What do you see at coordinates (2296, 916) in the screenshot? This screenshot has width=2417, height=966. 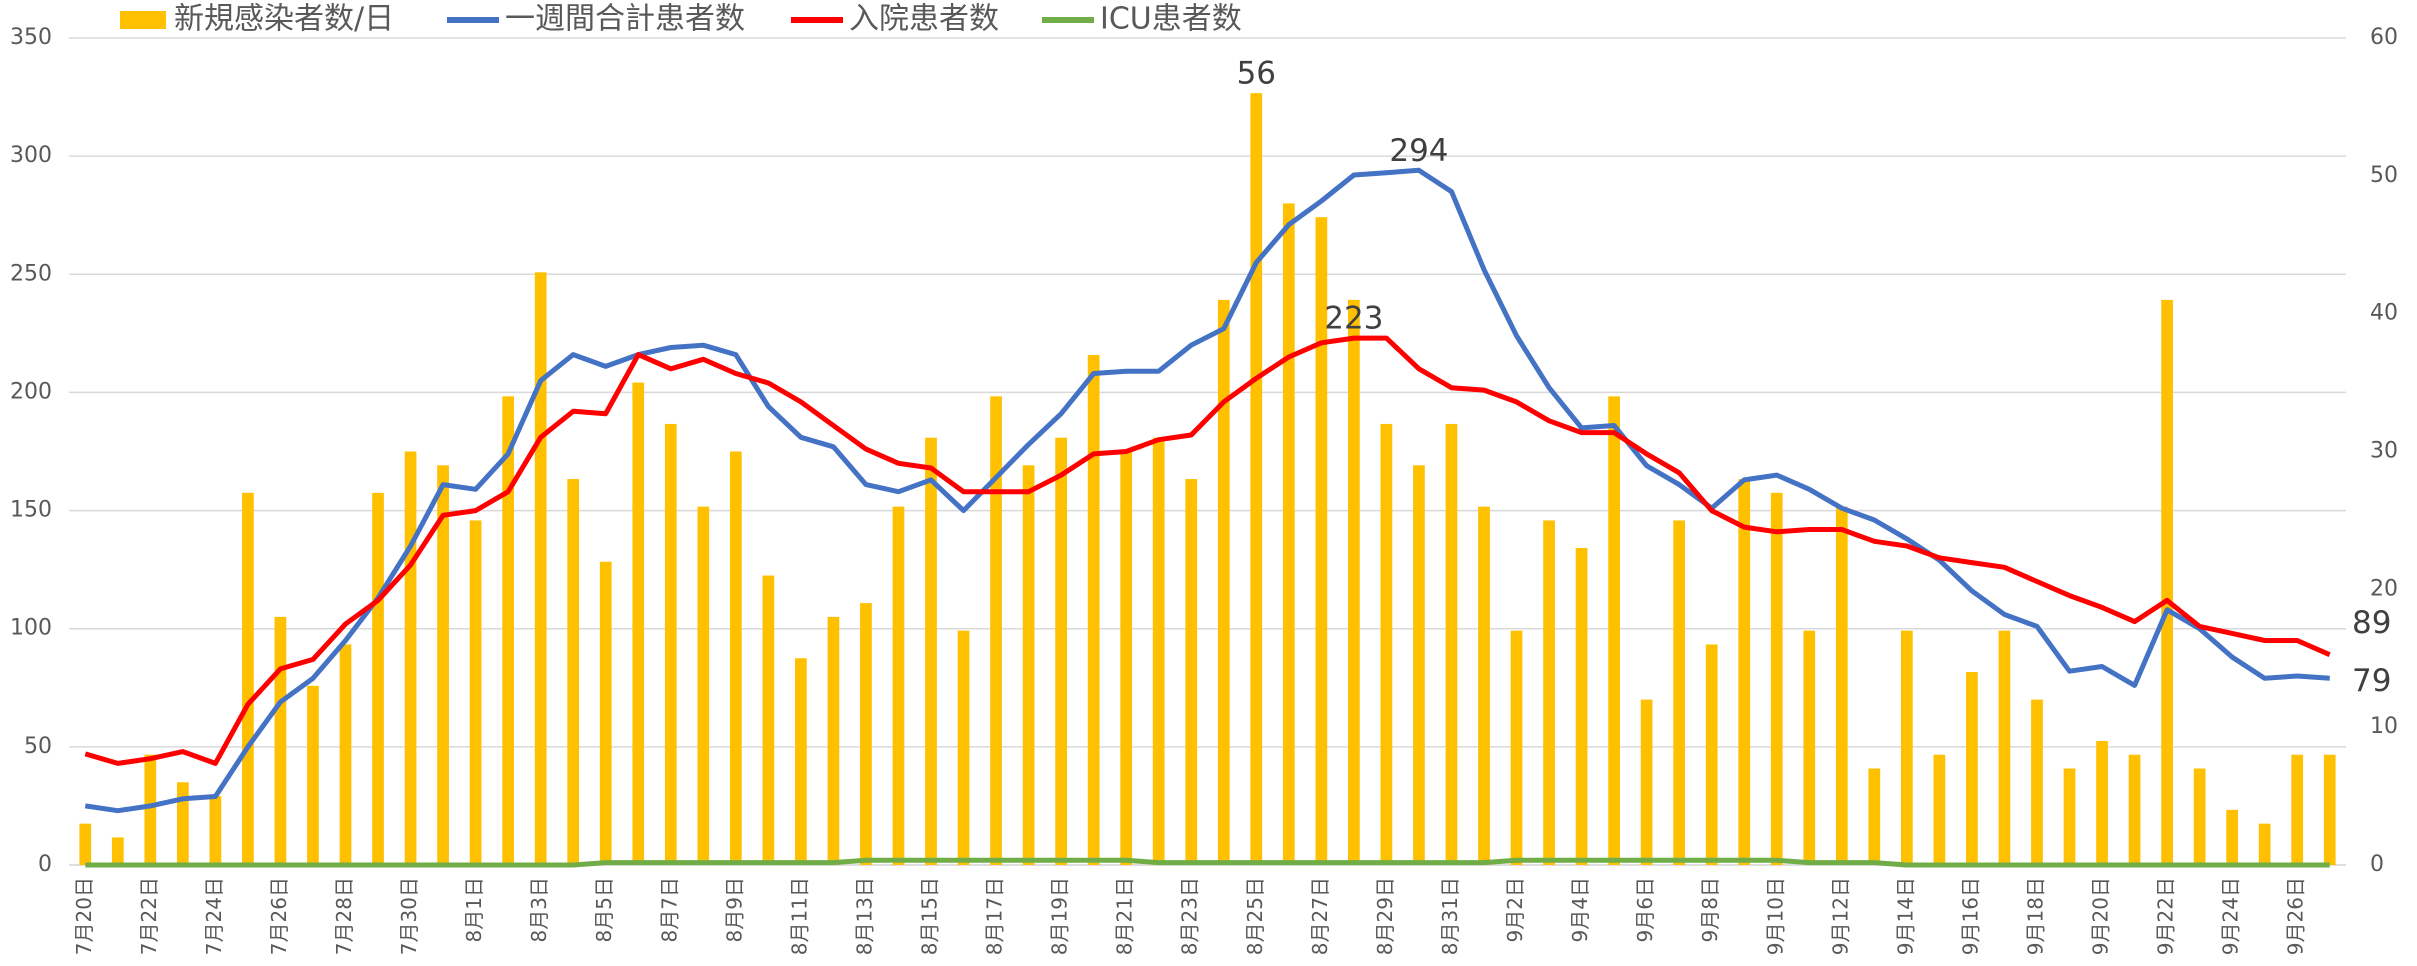 I see `x-tick-label: 9月26日` at bounding box center [2296, 916].